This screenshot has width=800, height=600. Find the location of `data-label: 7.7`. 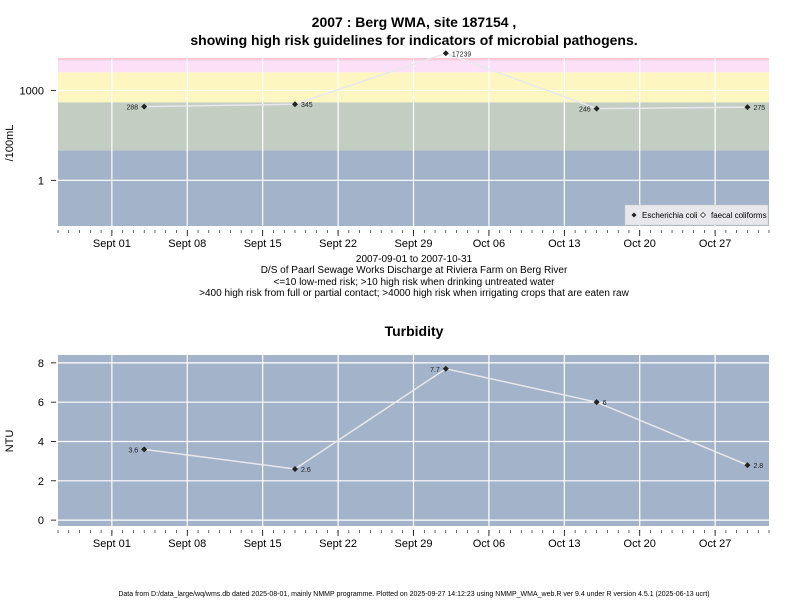

data-label: 7.7 is located at coordinates (435, 370).